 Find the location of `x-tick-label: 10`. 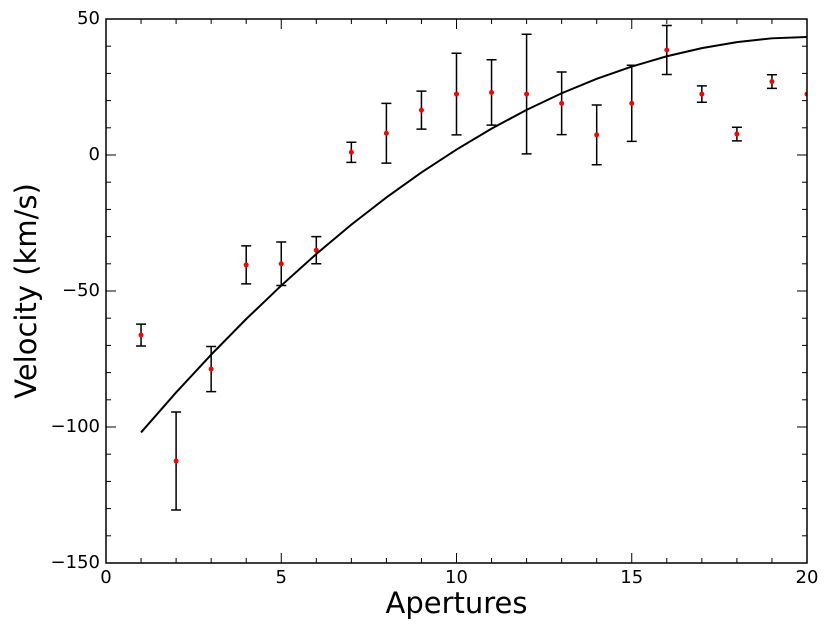

x-tick-label: 10 is located at coordinates (456, 577).